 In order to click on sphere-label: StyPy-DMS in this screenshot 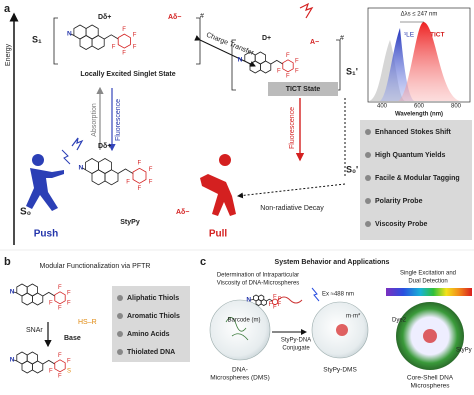, I will do `click(340, 370)`.